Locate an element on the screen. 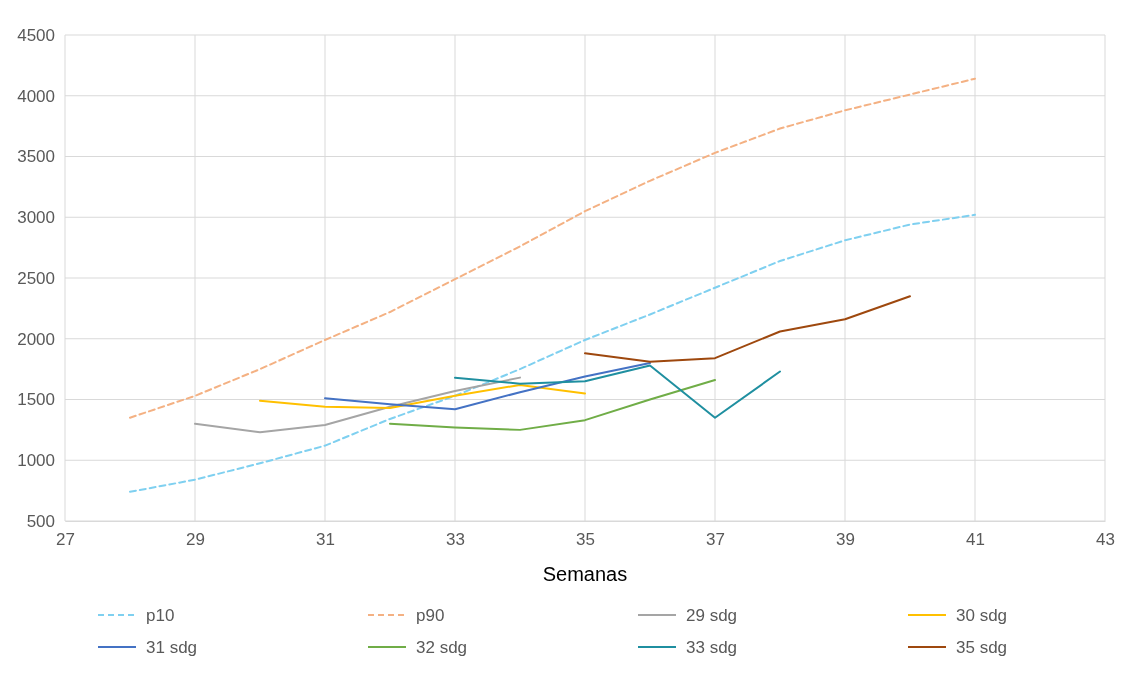 Image resolution: width=1142 pixels, height=675 pixels. legend-label: 30 sdg is located at coordinates (982, 615).